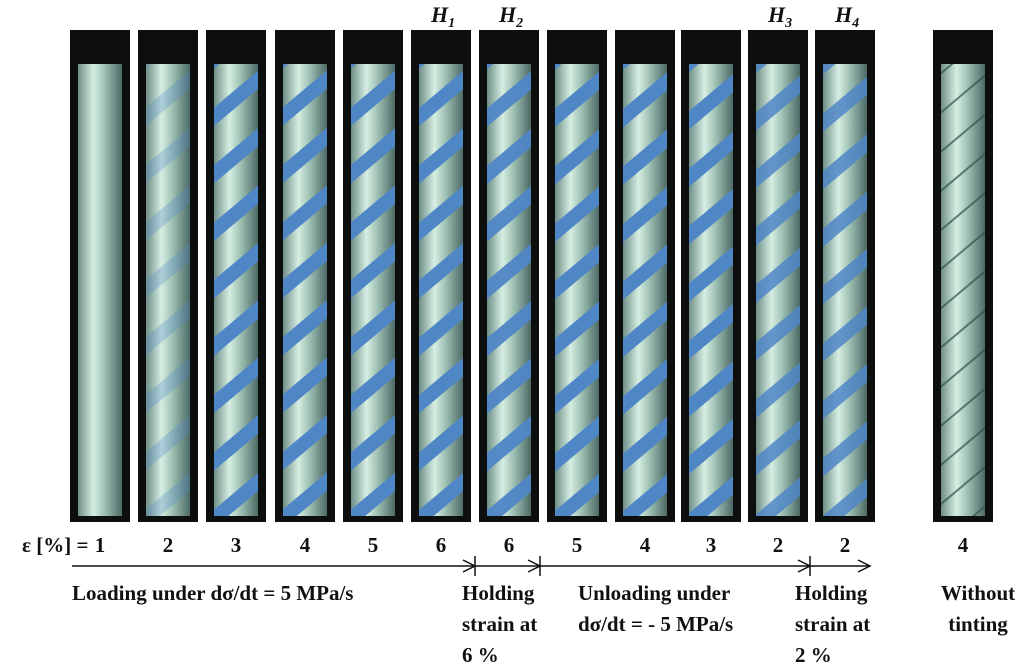 The image size is (1024, 670). I want to click on phase-label: Loading under dσ/dt = 5 MPa/s, so click(212, 593).